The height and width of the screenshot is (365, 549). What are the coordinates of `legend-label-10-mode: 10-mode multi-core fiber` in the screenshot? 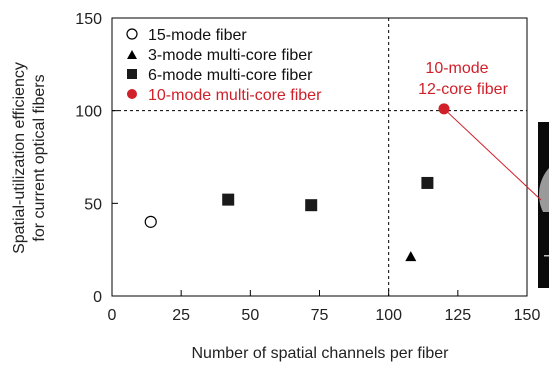 It's located at (235, 95).